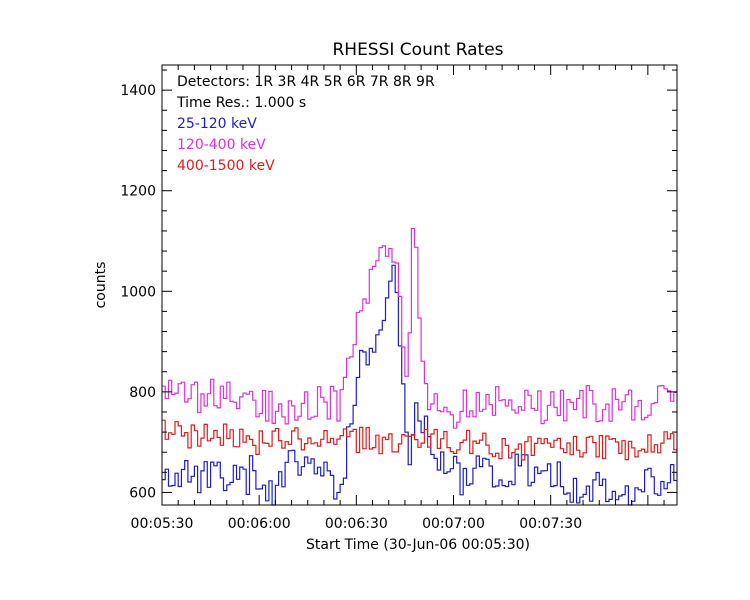 The height and width of the screenshot is (600, 750). Describe the element at coordinates (226, 166) in the screenshot. I see `legend-entry-3: 400-1500 keV` at that location.